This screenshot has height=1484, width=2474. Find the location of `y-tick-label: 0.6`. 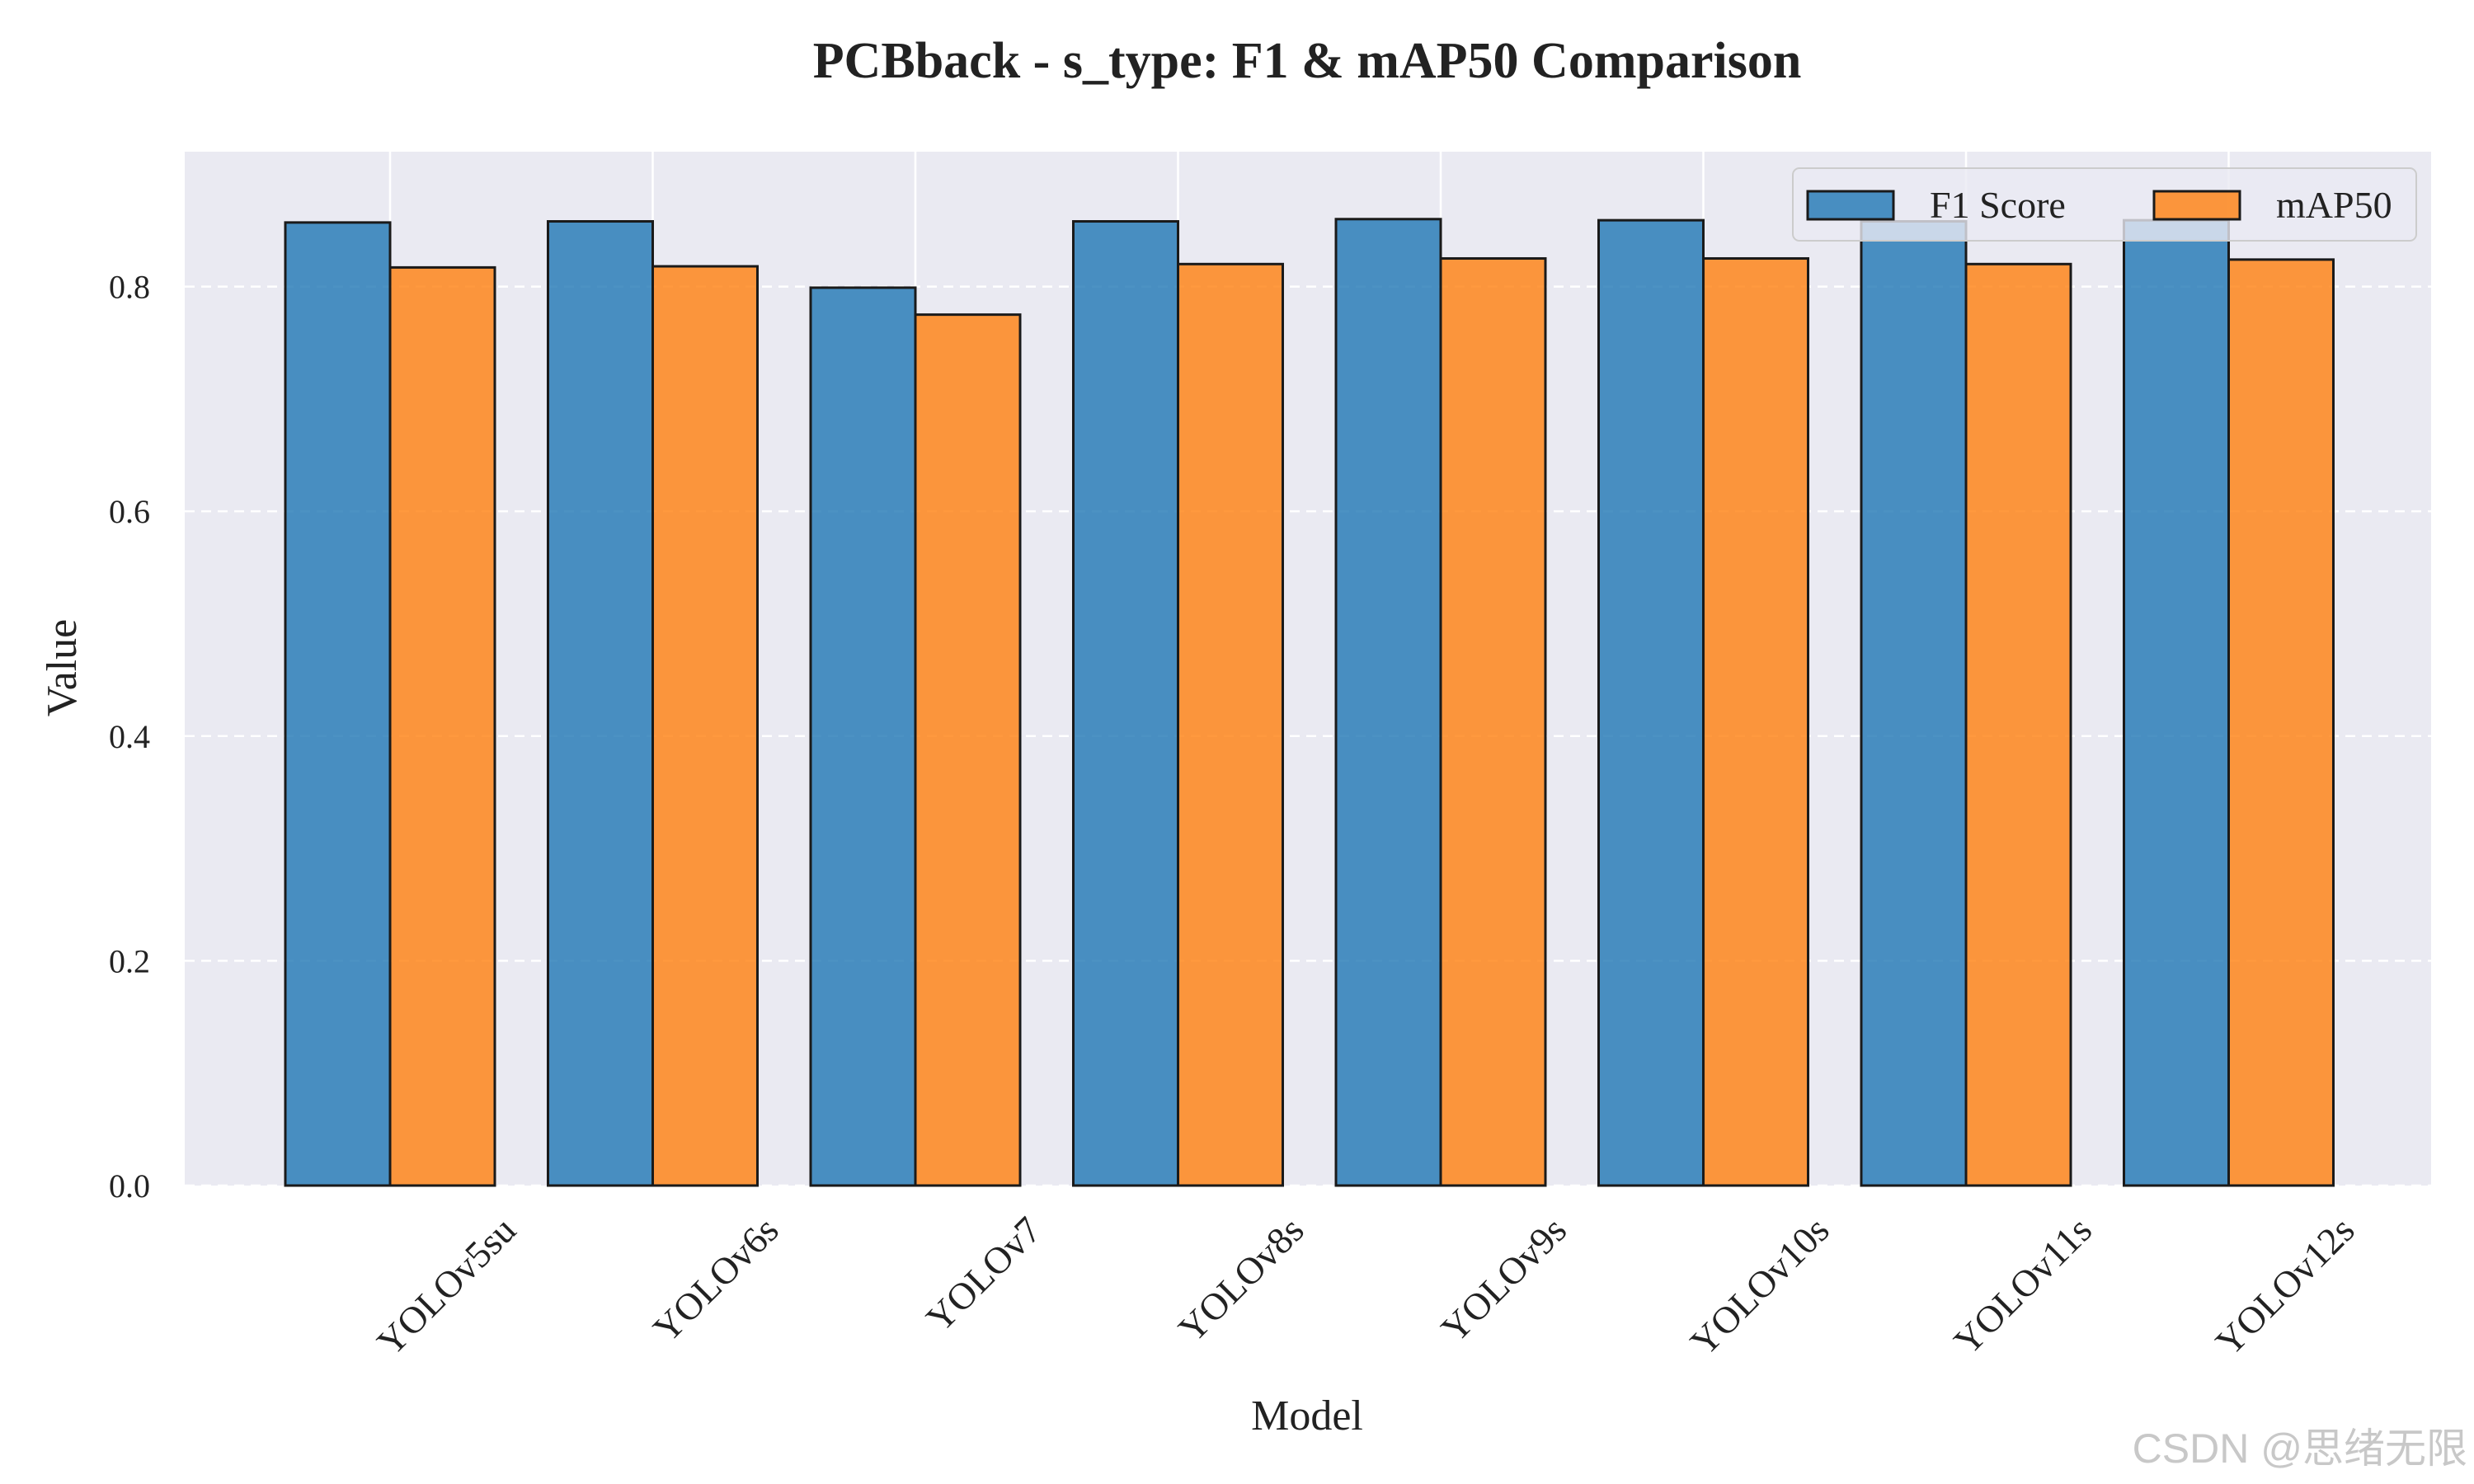

y-tick-label: 0.6 is located at coordinates (129, 511).